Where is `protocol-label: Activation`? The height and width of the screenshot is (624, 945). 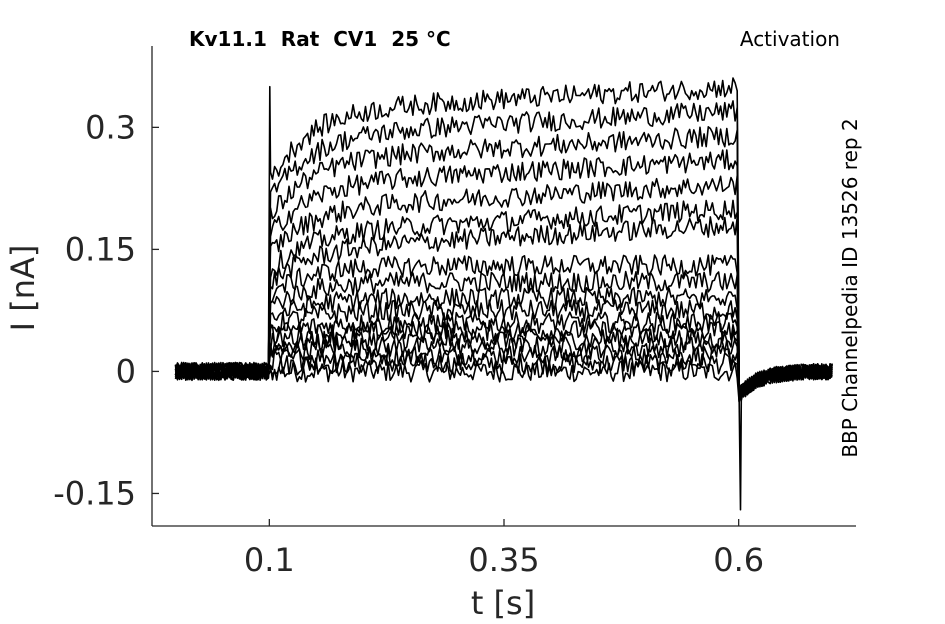
protocol-label: Activation is located at coordinates (789, 39).